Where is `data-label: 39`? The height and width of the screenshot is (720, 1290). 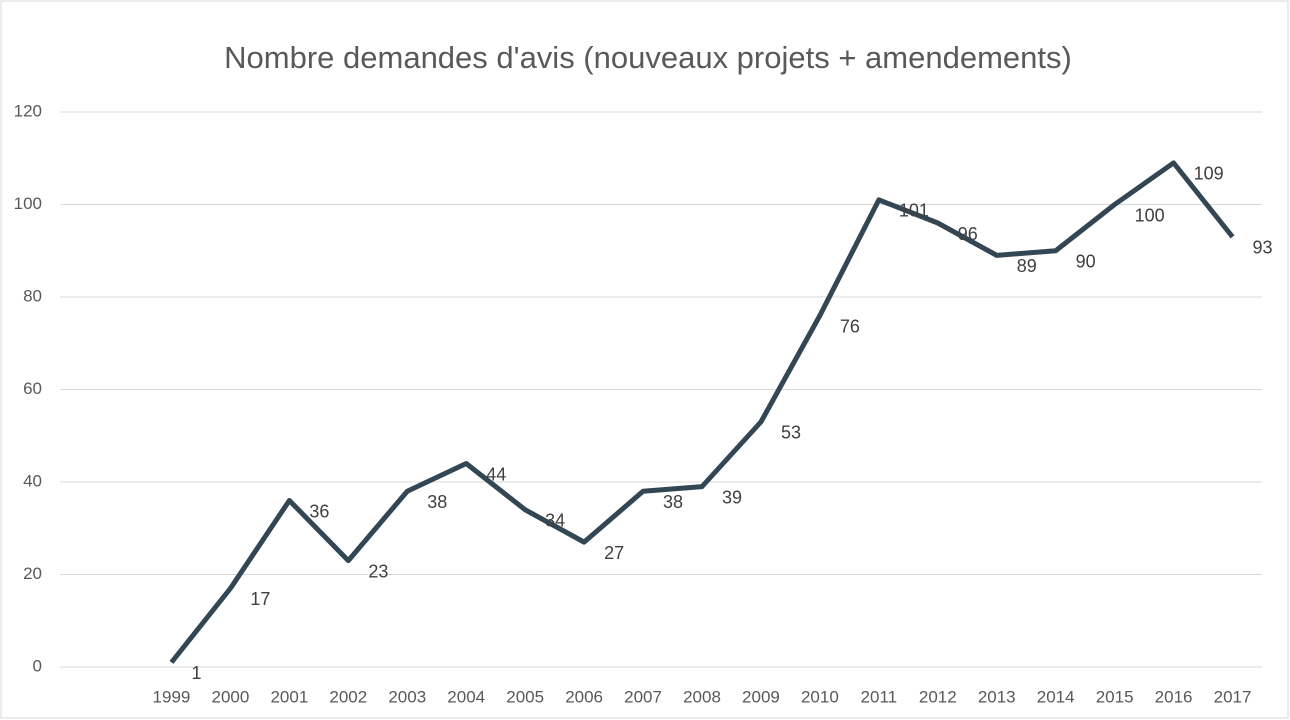 data-label: 39 is located at coordinates (732, 497).